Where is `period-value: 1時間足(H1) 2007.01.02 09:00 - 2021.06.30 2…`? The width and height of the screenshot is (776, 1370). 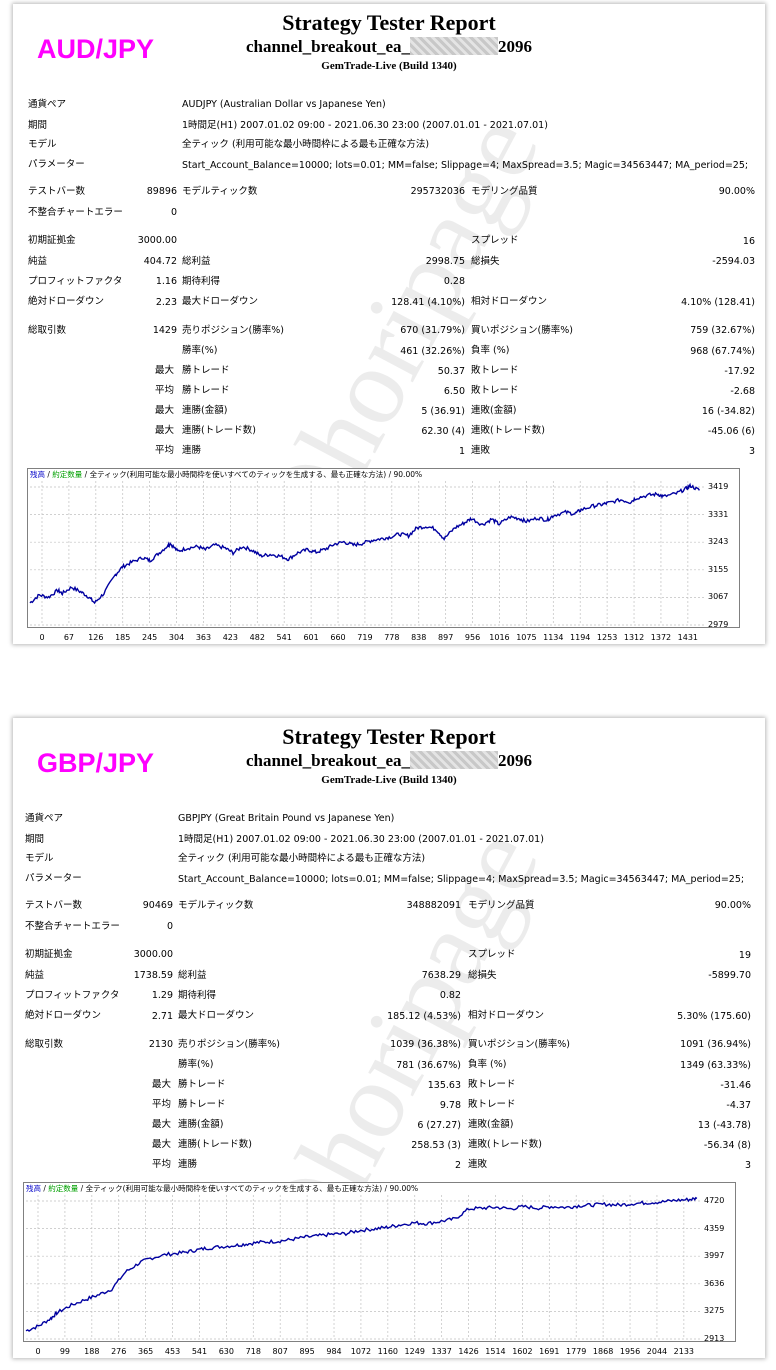 period-value: 1時間足(H1) 2007.01.02 09:00 - 2021.06.30 2… is located at coordinates (365, 125).